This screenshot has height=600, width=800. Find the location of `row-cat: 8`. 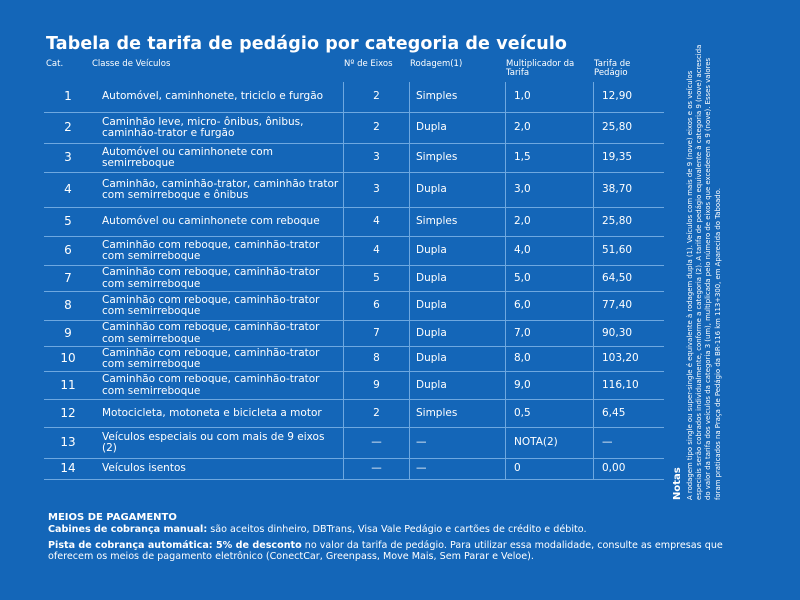

row-cat: 8 is located at coordinates (68, 305).